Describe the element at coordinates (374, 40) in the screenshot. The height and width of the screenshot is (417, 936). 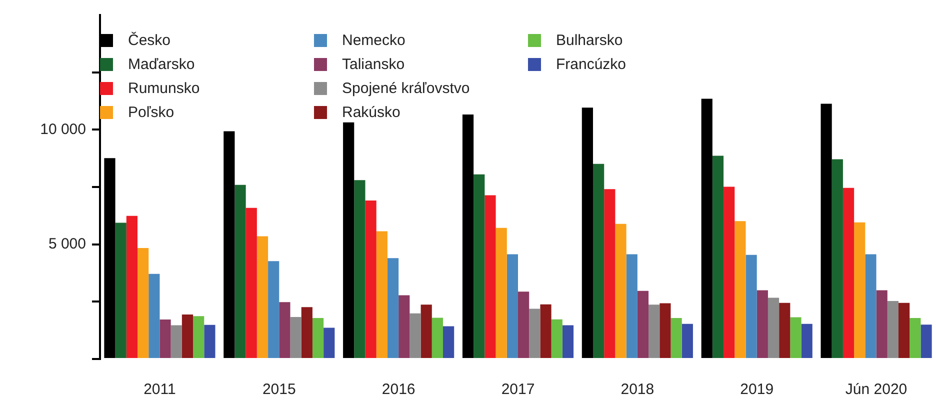
I see `legend-label: Nemecko` at that location.